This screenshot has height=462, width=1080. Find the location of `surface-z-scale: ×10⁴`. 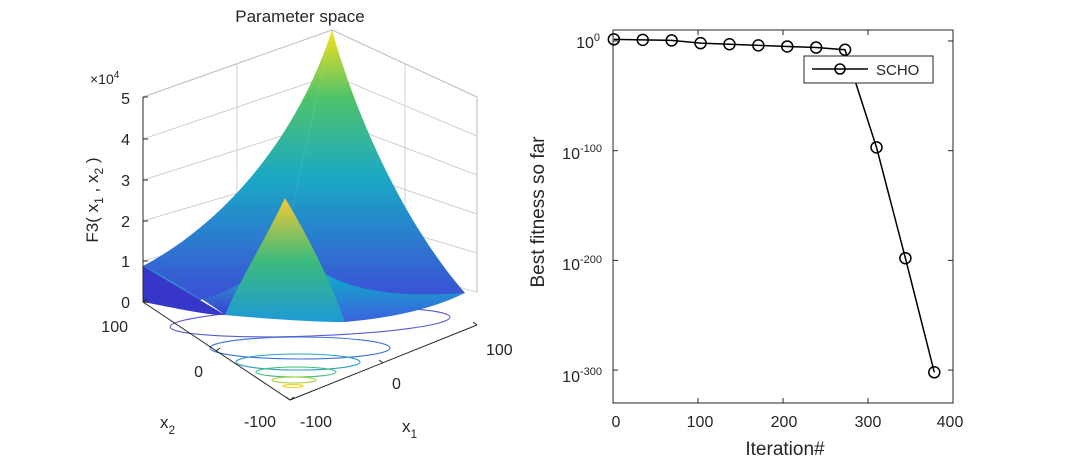

surface-z-scale: ×10⁴ is located at coordinates (105, 78).